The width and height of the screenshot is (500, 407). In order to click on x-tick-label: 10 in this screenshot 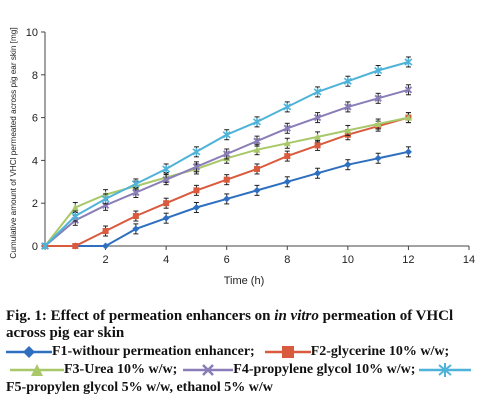, I will do `click(348, 260)`.